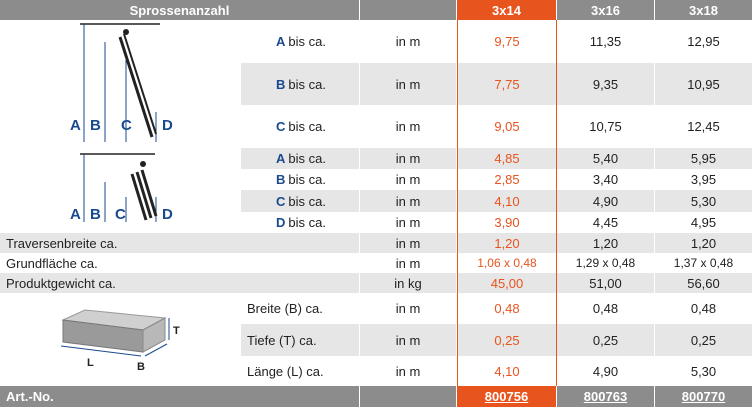  What do you see at coordinates (704, 243) in the screenshot?
I see `value-col-3: 1,20` at bounding box center [704, 243].